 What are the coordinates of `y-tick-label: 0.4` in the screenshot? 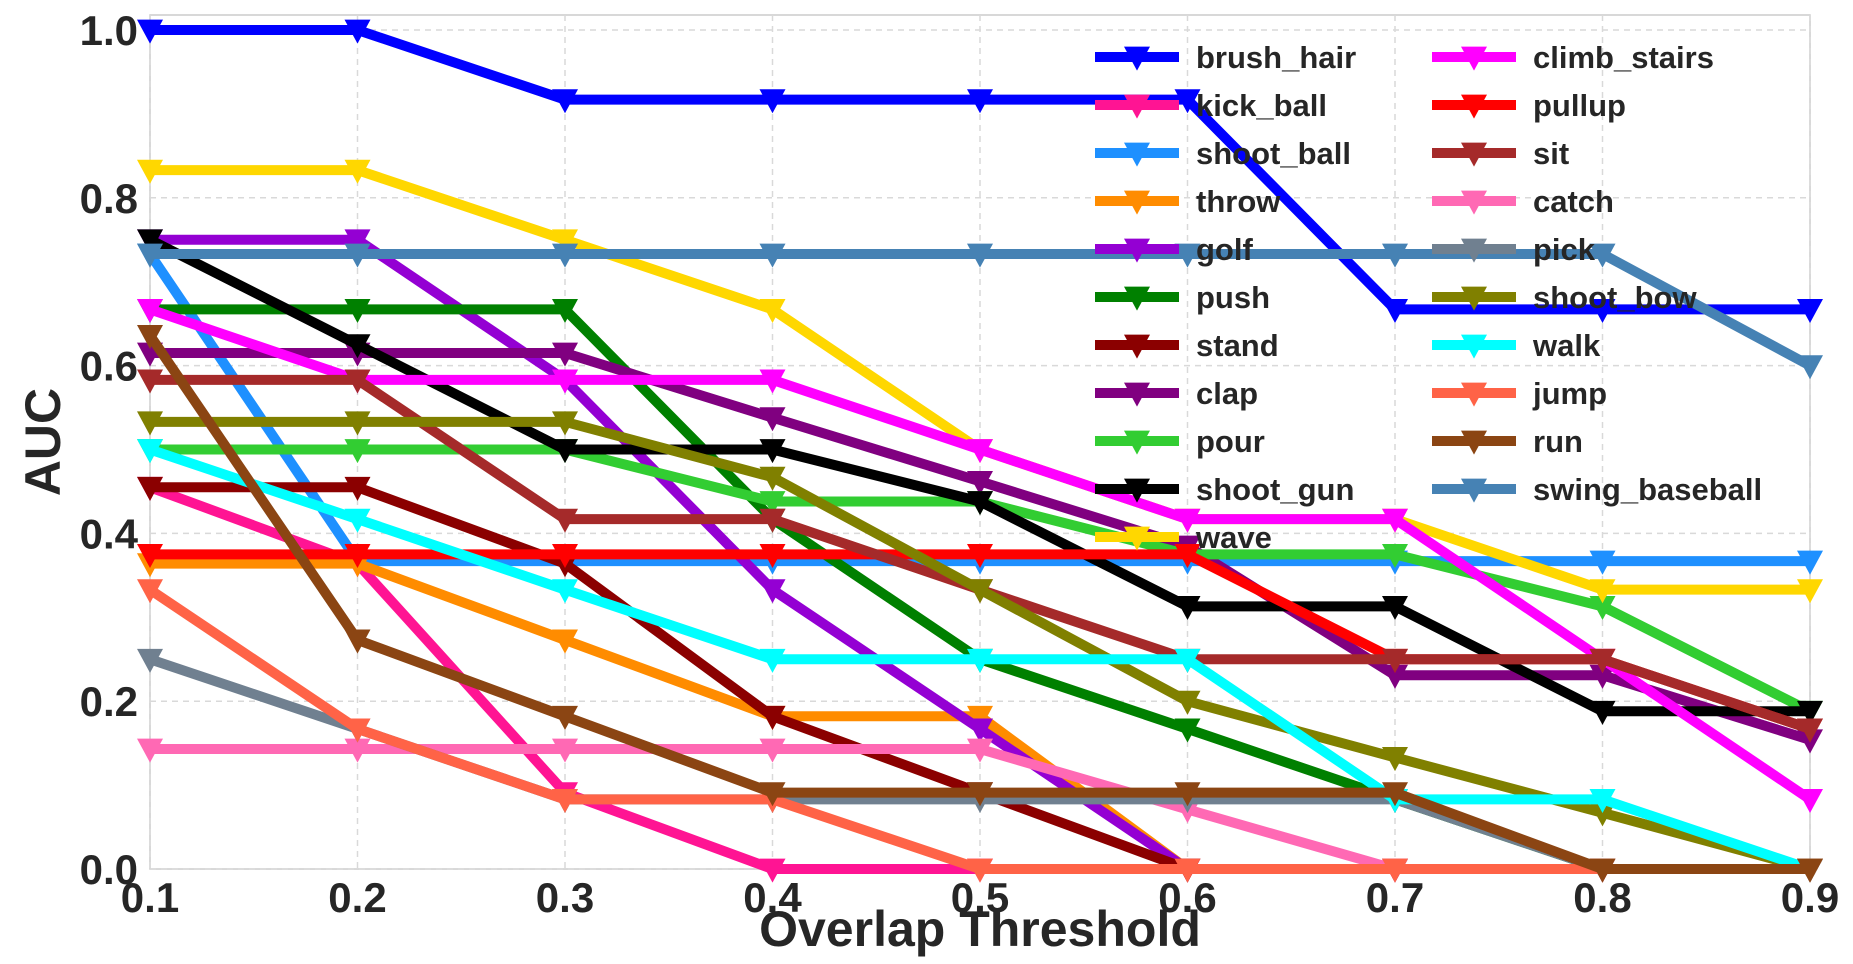 It's located at (109, 533).